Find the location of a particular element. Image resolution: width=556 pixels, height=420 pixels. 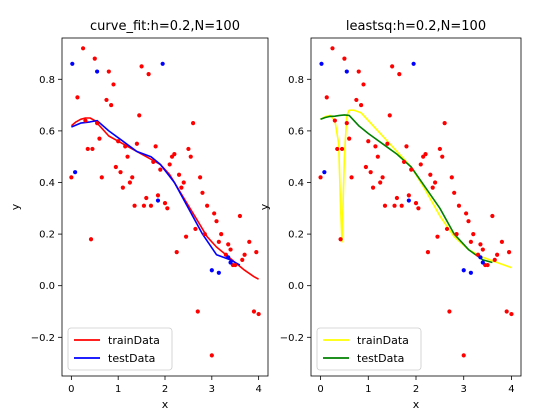

y-tick-label: 0.6 is located at coordinates (47, 131).